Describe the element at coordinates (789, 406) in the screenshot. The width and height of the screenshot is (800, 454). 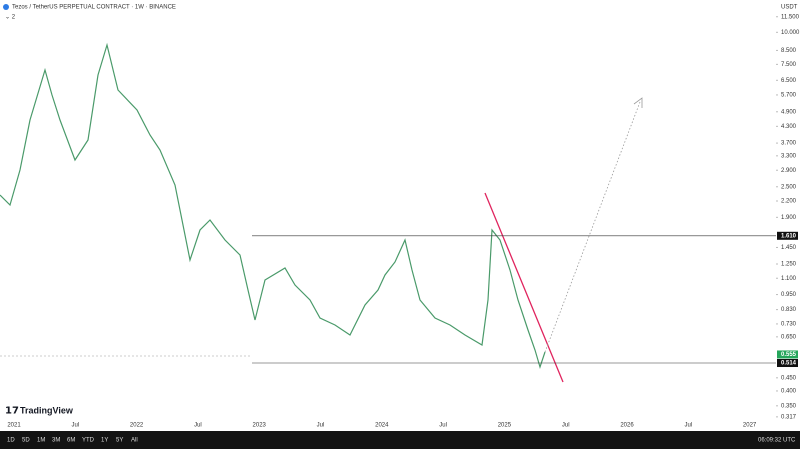
I see `price-tick-label: 0.350` at that location.